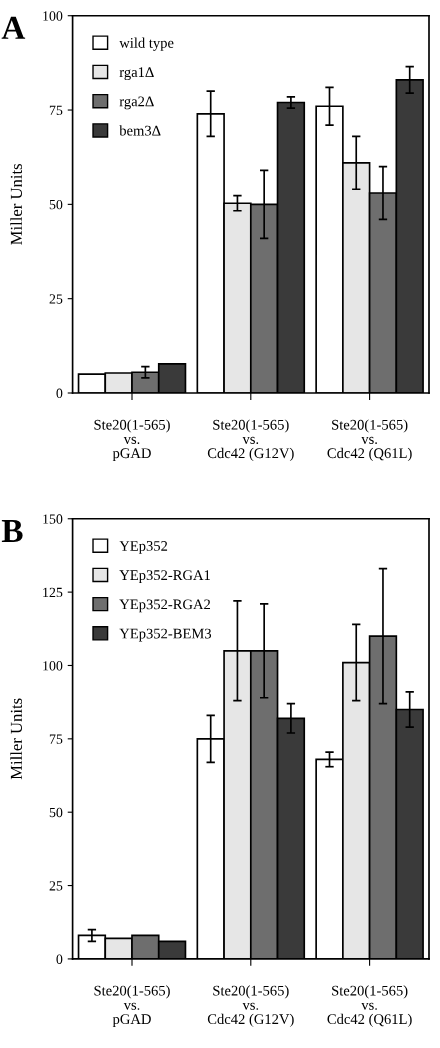 The image size is (440, 1048). I want to click on legend-label: YEp352, so click(143, 547).